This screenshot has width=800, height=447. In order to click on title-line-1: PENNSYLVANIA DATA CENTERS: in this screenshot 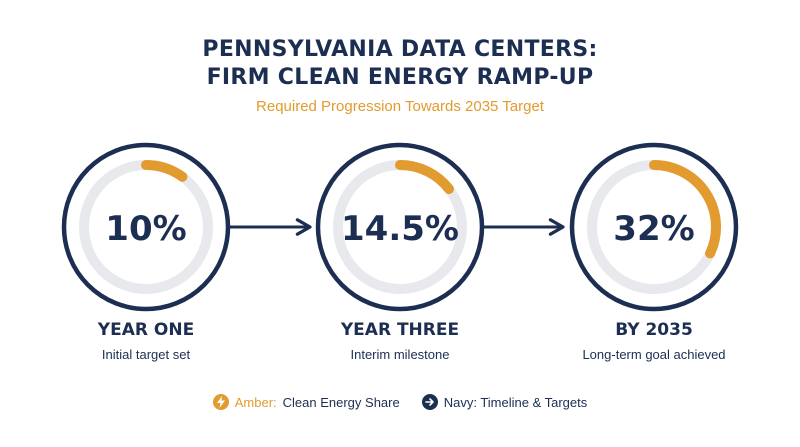, I will do `click(400, 49)`.